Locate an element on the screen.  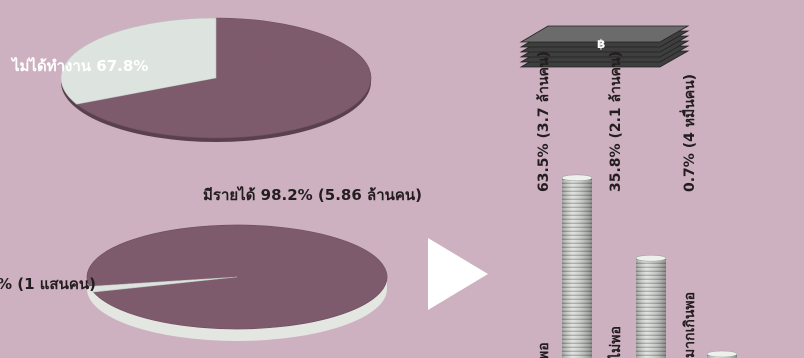
pie-label-no-income: % (1 แสนคน) is located at coordinates (48, 284).